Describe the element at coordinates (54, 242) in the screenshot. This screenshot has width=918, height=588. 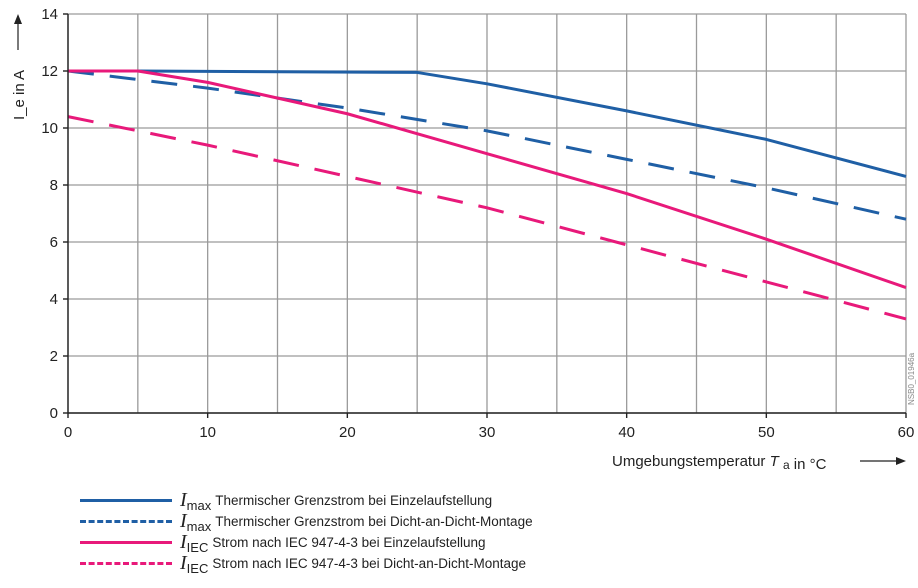
I see `y-tick-label: 6` at that location.